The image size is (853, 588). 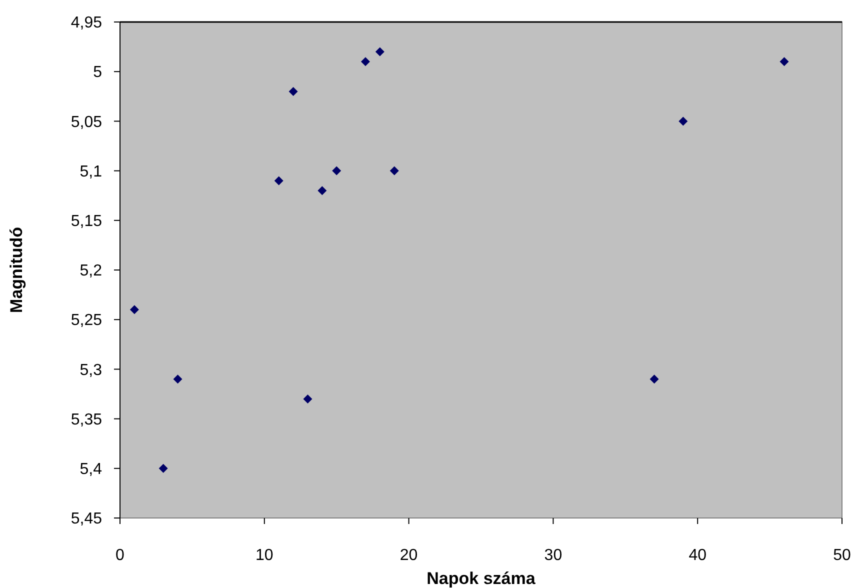 I want to click on x-axis-title: Napok száma, so click(x=481, y=578).